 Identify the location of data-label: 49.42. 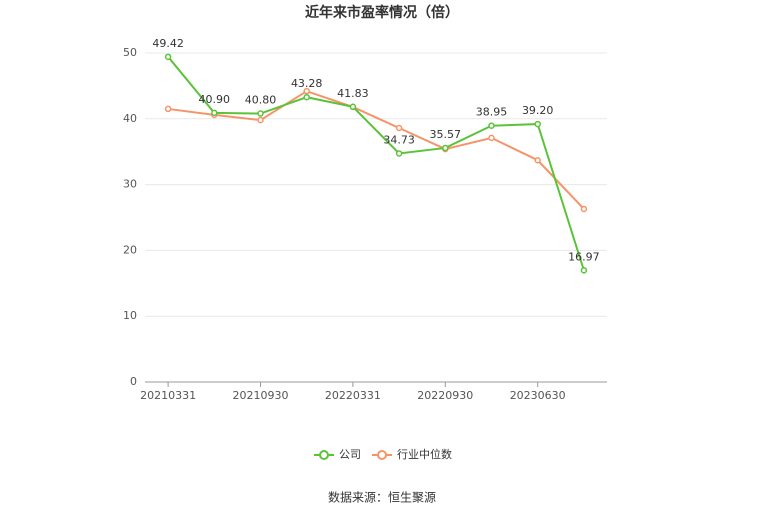
(168, 43).